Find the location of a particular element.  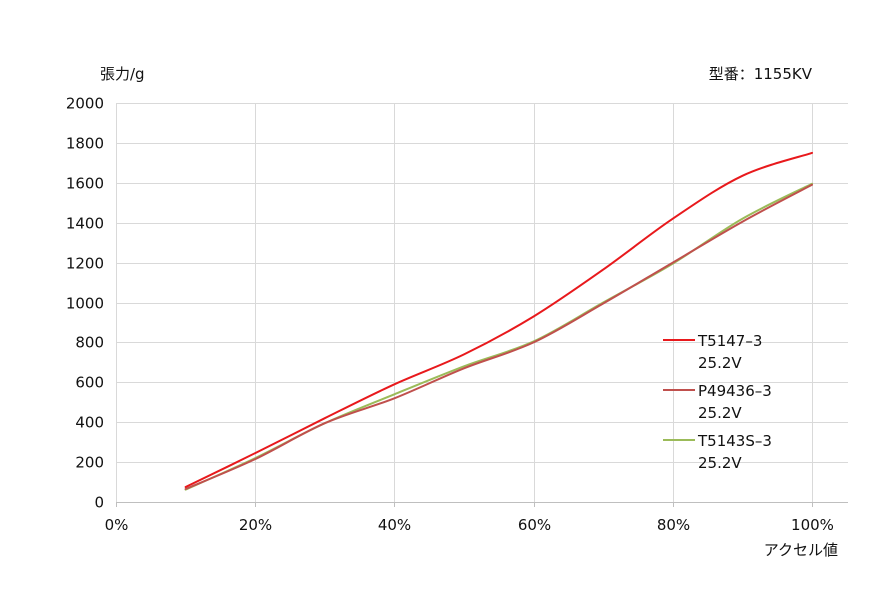

x-tick-label: 60% is located at coordinates (534, 525).